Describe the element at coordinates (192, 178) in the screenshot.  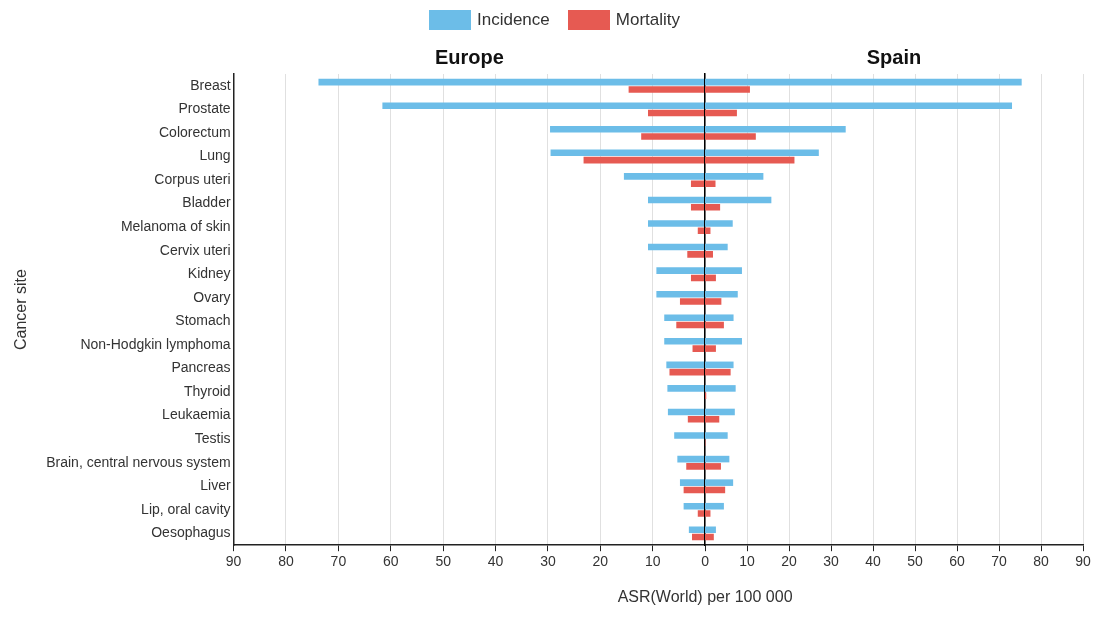
I see `y-tick-label: Corpus uteri` at that location.